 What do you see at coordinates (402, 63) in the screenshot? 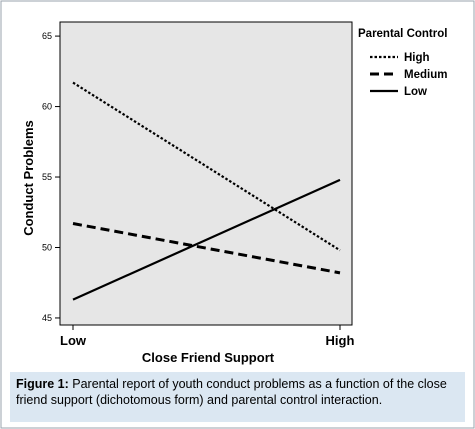
I see `legend: Parental Control High Medium Low` at bounding box center [402, 63].